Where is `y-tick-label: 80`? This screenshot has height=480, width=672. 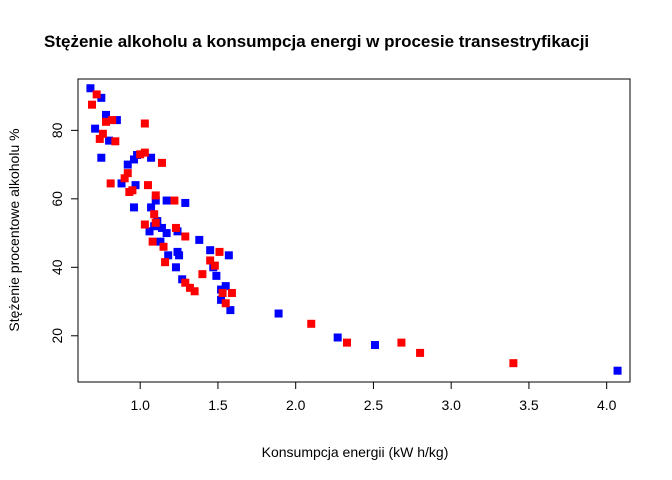 y-tick-label: 80 is located at coordinates (57, 130).